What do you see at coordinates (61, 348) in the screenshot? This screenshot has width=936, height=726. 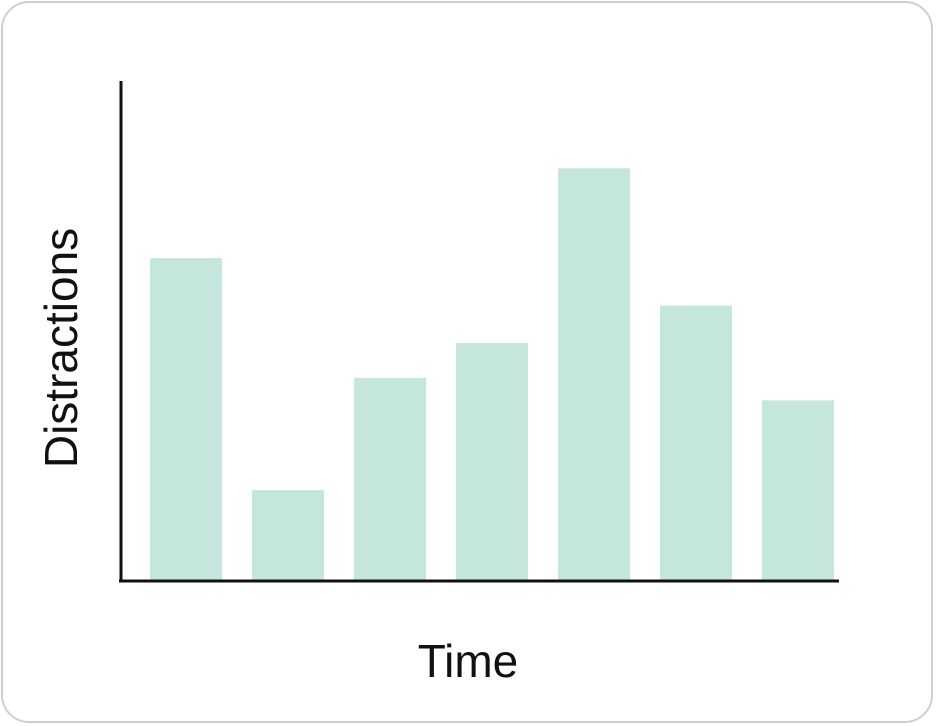 I see `y-axis-label: Distractions` at bounding box center [61, 348].